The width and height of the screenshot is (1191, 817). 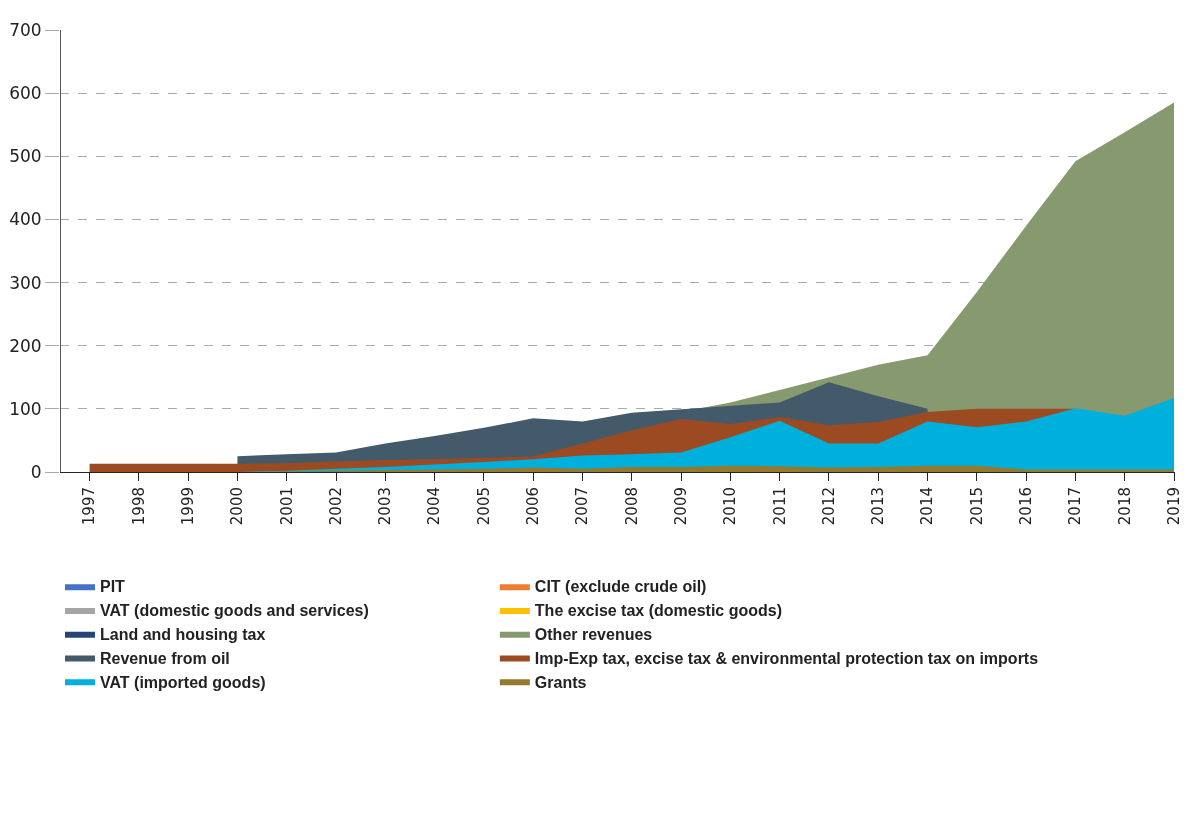 What do you see at coordinates (533, 506) in the screenshot?
I see `x-tick-label: 2006` at bounding box center [533, 506].